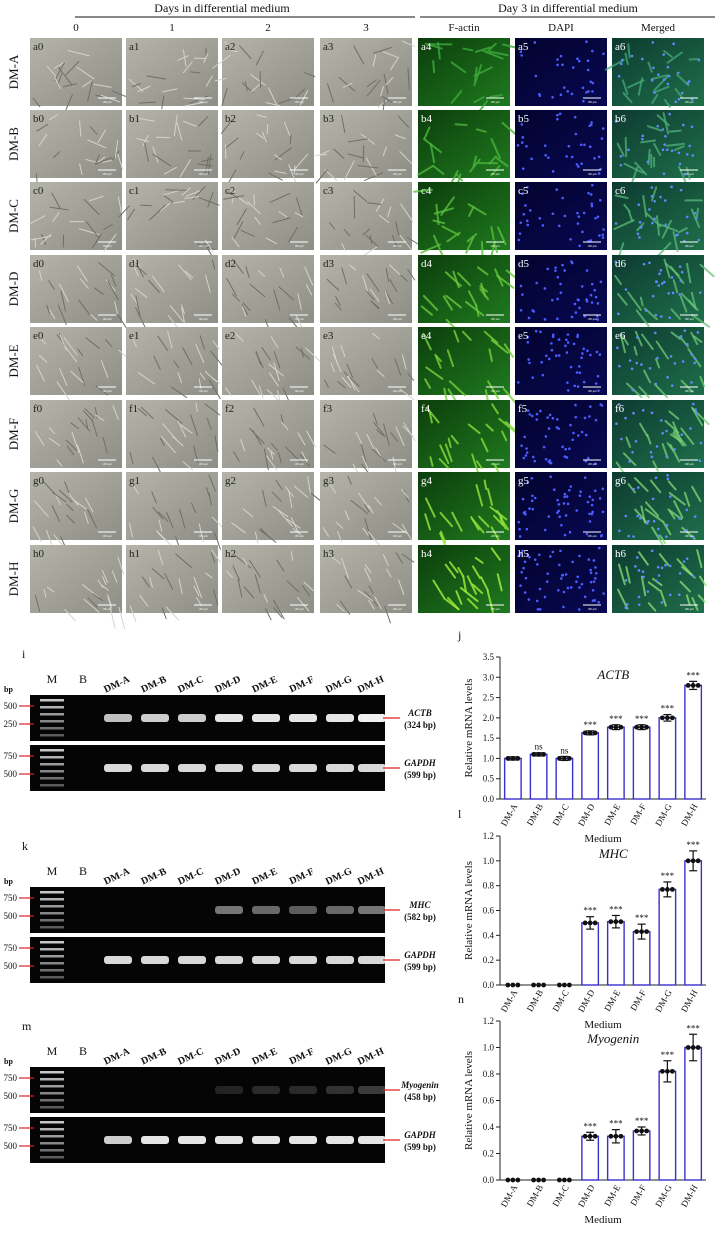 The height and width of the screenshot is (1249, 724). What do you see at coordinates (13, 434) in the screenshot?
I see `row-label: DM-F` at bounding box center [13, 434].